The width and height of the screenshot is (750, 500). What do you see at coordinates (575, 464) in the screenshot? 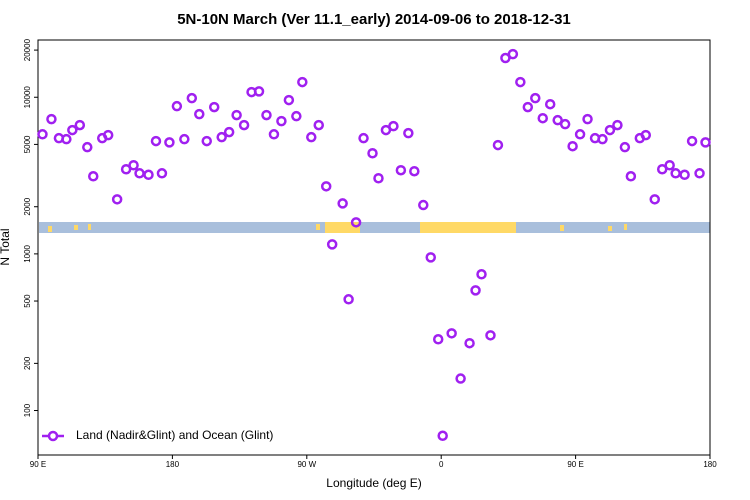
I see `x-tick-label: 90 E` at bounding box center [575, 464].